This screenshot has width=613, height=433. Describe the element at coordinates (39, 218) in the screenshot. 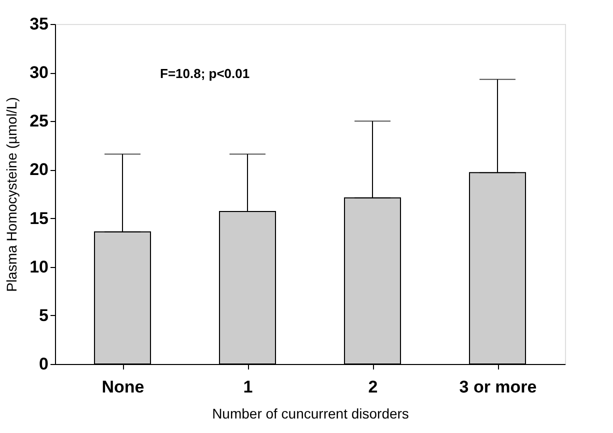

I see `y-tick-label: 15` at that location.